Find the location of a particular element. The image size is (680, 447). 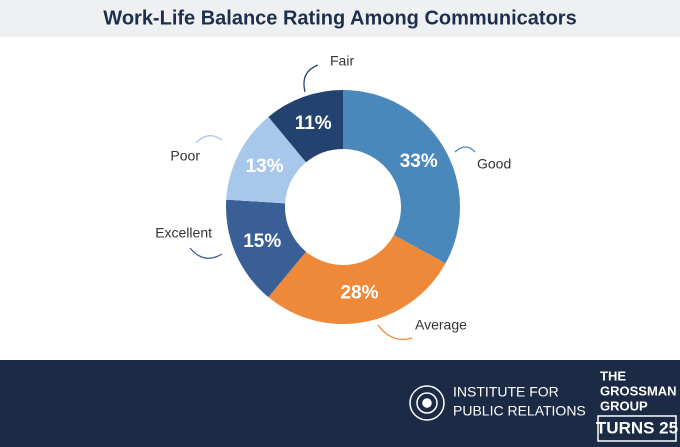

ipr-logo is located at coordinates (427, 403).